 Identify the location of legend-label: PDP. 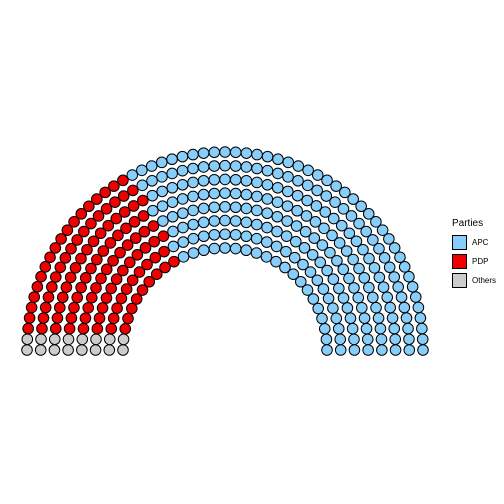
(480, 261).